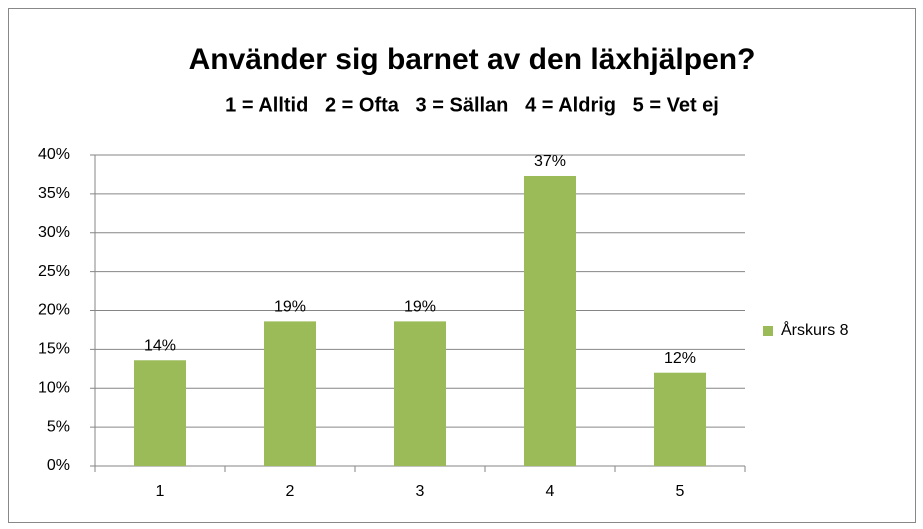 The width and height of the screenshot is (923, 529). What do you see at coordinates (58, 426) in the screenshot?
I see `y-tick-label: 5%` at bounding box center [58, 426].